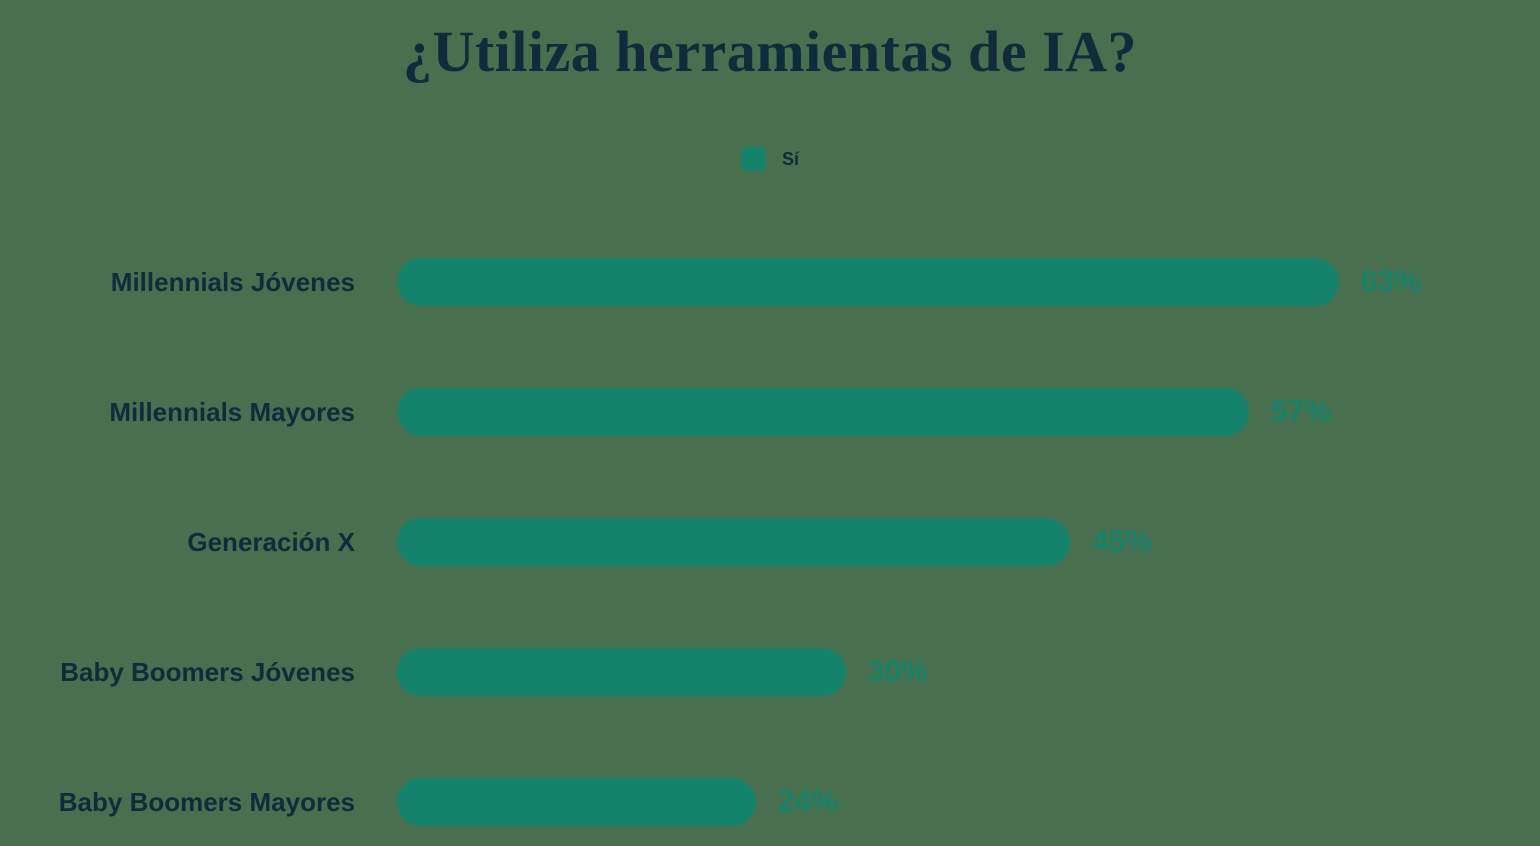  Describe the element at coordinates (1391, 281) in the screenshot. I see `value-label: 63%` at that location.